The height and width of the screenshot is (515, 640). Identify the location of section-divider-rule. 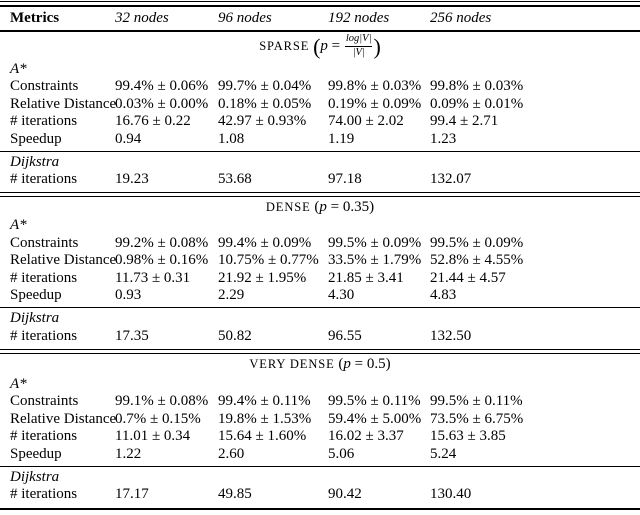
(320, 351).